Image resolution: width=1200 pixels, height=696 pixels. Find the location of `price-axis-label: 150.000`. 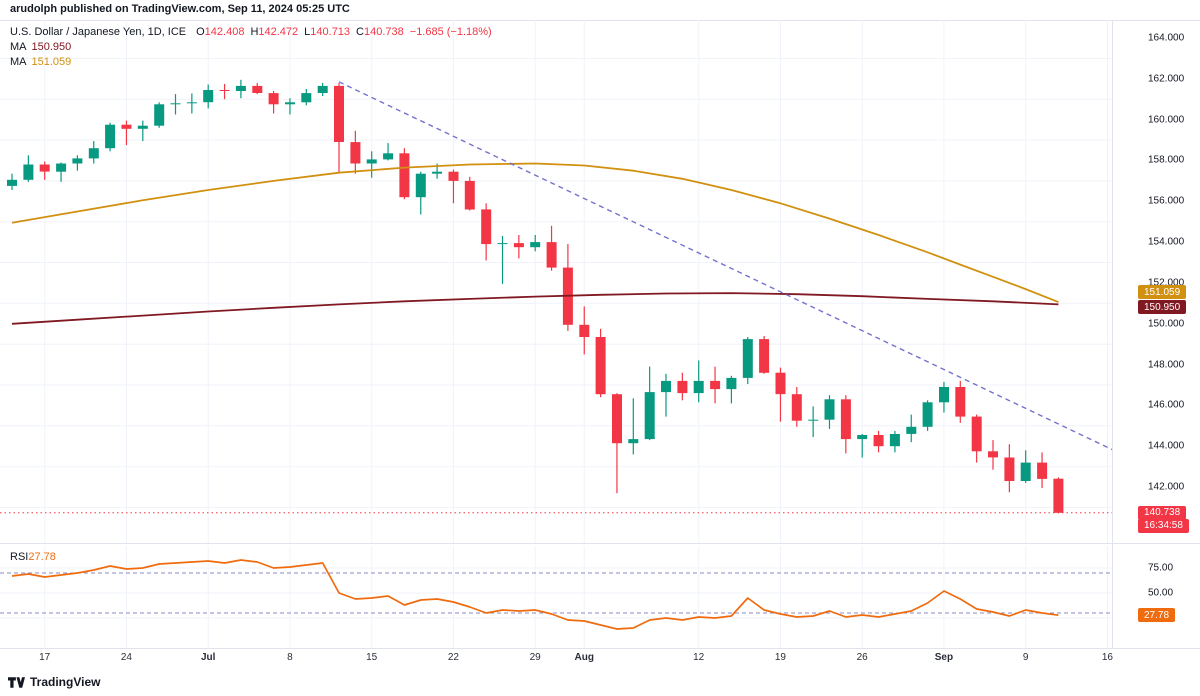

price-axis-label: 150.000 is located at coordinates (1166, 324).